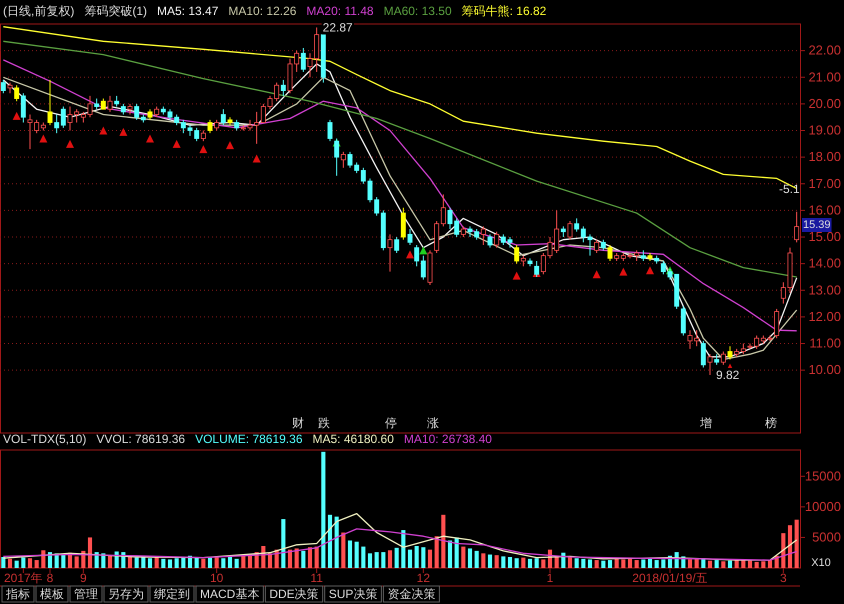 The width and height of the screenshot is (844, 604). What do you see at coordinates (824, 370) in the screenshot?
I see `y-tick-label: 10.00` at bounding box center [824, 370].